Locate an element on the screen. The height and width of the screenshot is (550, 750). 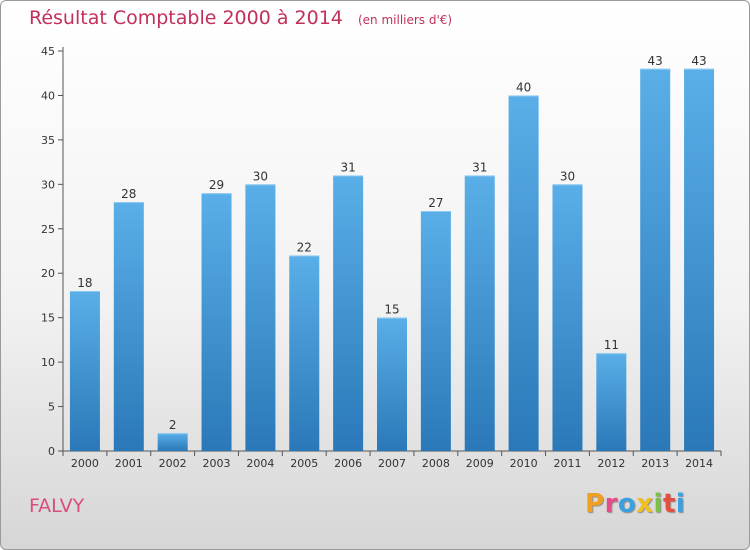
data-label: 11 is located at coordinates (611, 345).